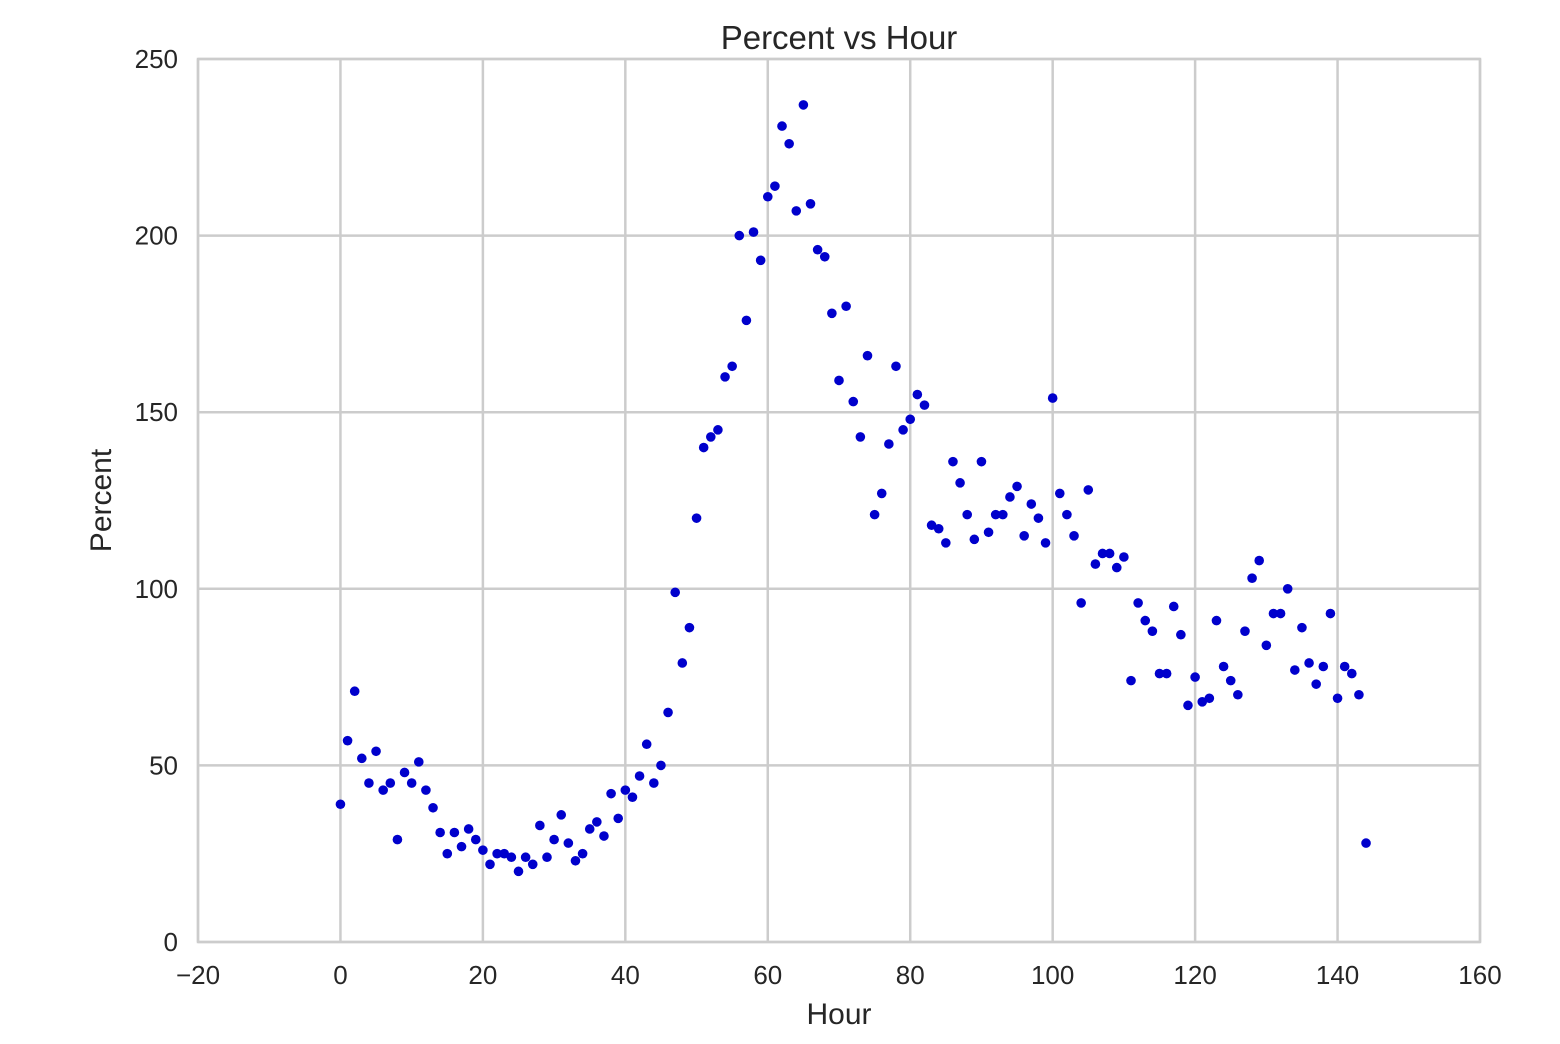 This screenshot has width=1560, height=1044. What do you see at coordinates (156, 412) in the screenshot?
I see `y-tick-label: 150` at bounding box center [156, 412].